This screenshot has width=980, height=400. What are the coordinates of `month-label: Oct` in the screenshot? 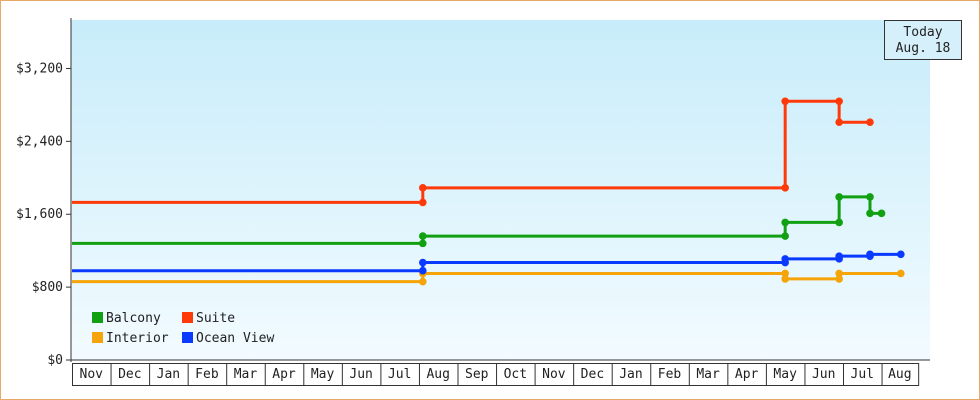 It's located at (515, 374).